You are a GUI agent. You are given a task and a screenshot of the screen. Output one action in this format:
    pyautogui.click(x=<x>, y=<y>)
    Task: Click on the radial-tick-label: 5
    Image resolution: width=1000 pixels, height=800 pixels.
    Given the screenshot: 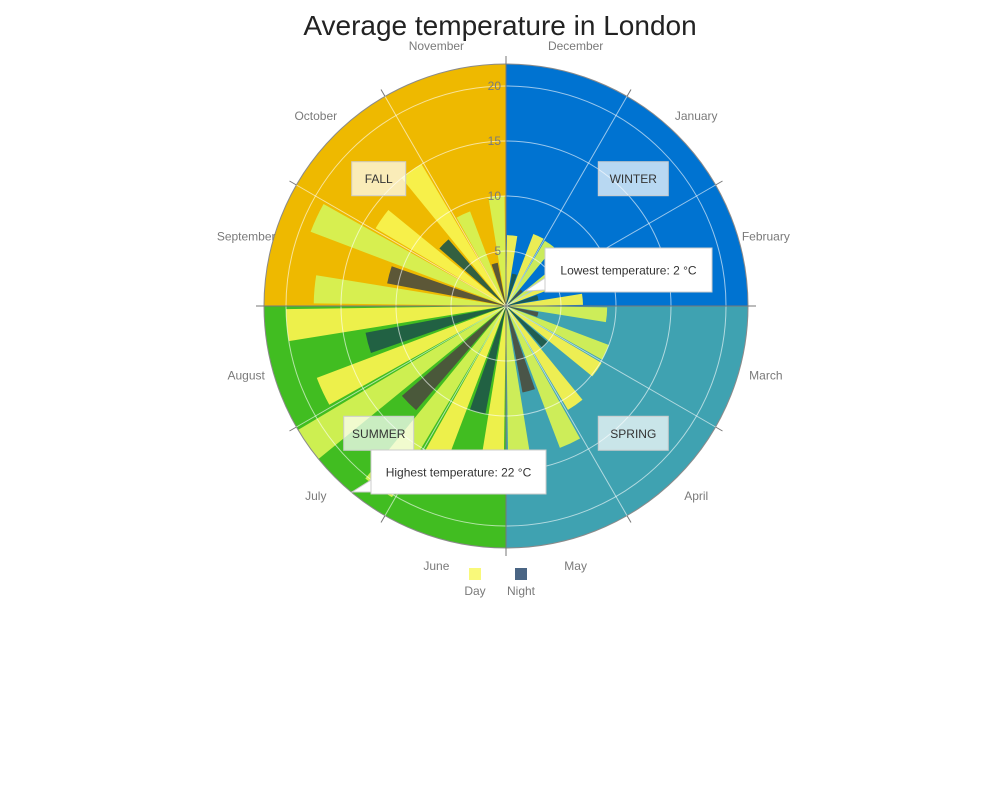 What is the action you would take?
    pyautogui.click(x=497, y=251)
    